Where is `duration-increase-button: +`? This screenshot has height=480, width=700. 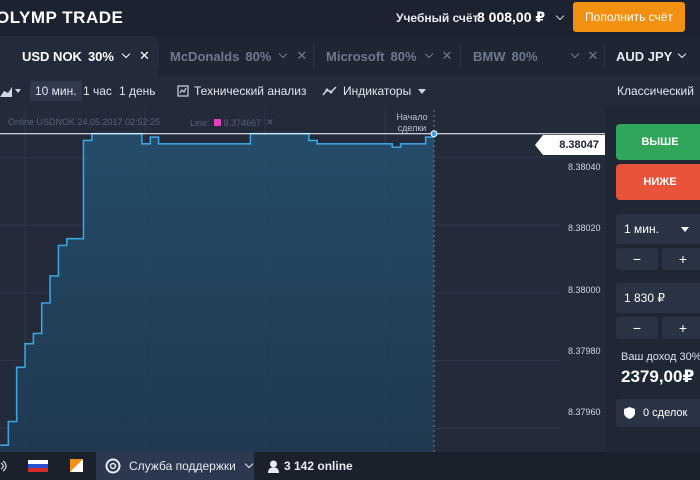
duration-increase-button: + is located at coordinates (681, 259).